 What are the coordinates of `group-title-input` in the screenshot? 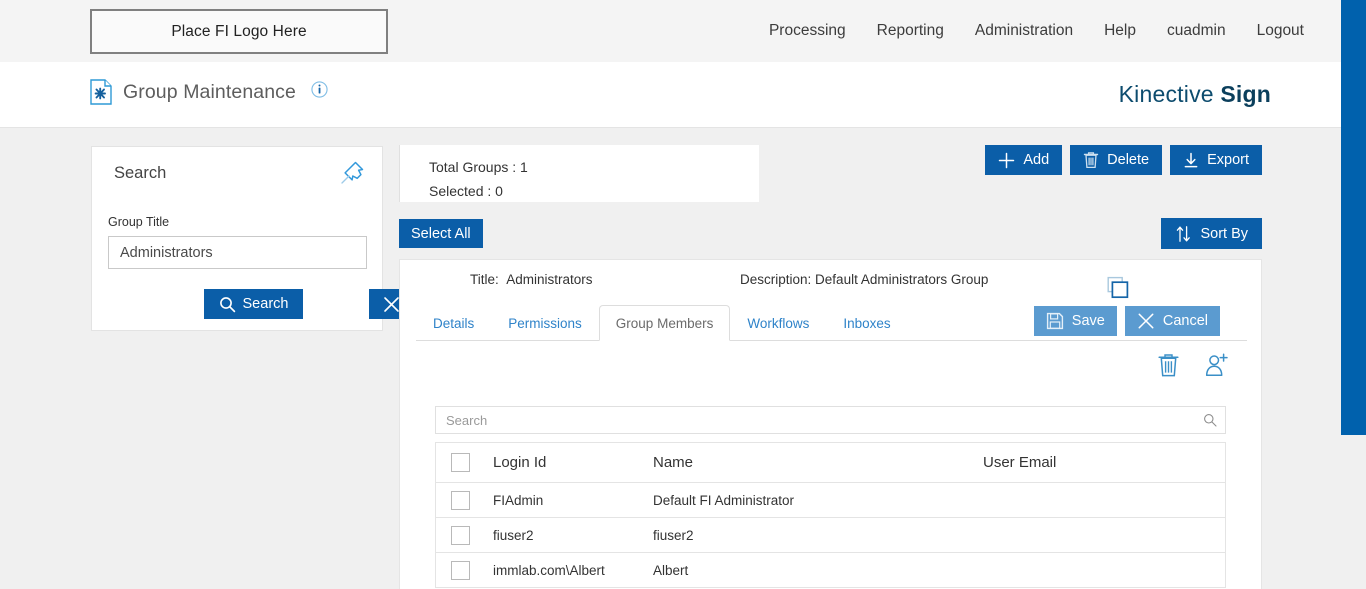 It's located at (237, 252).